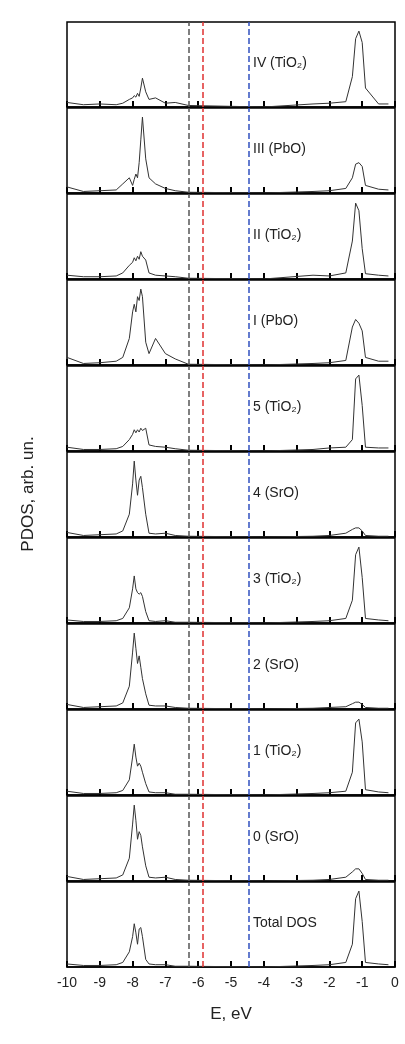 This screenshot has height=1044, width=405. Describe the element at coordinates (231, 982) in the screenshot. I see `x-tick-label: -5` at that location.